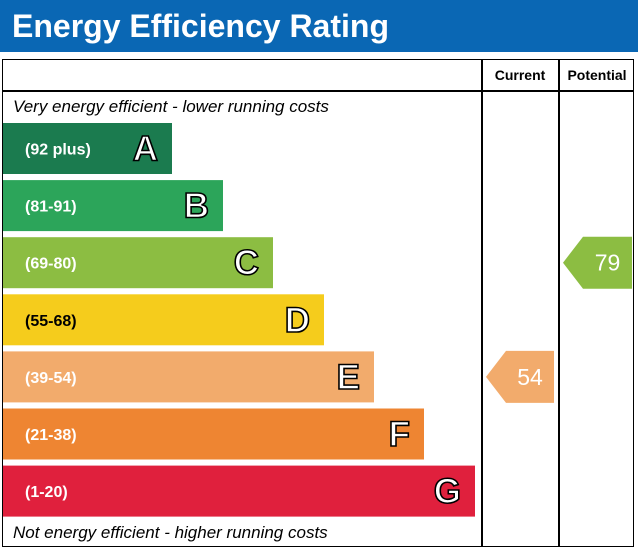  What do you see at coordinates (51, 264) in the screenshot?
I see `band-range-c: (69-80)` at bounding box center [51, 264].